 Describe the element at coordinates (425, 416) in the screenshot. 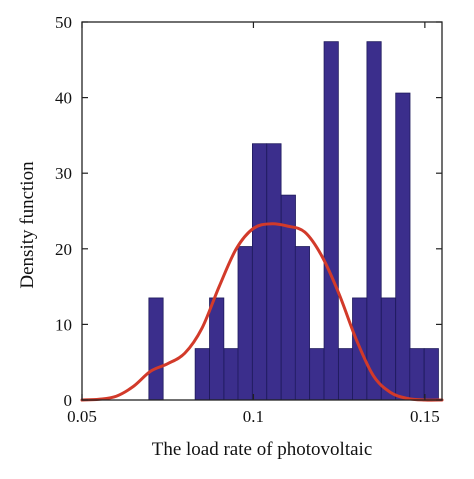

I see `x-tick-label: 0.15` at that location.